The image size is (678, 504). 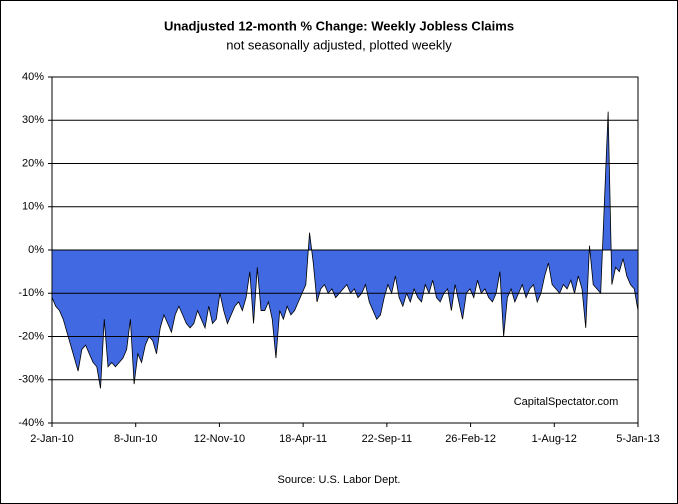 What do you see at coordinates (33, 163) in the screenshot?
I see `y-tick-label: 20%` at bounding box center [33, 163].